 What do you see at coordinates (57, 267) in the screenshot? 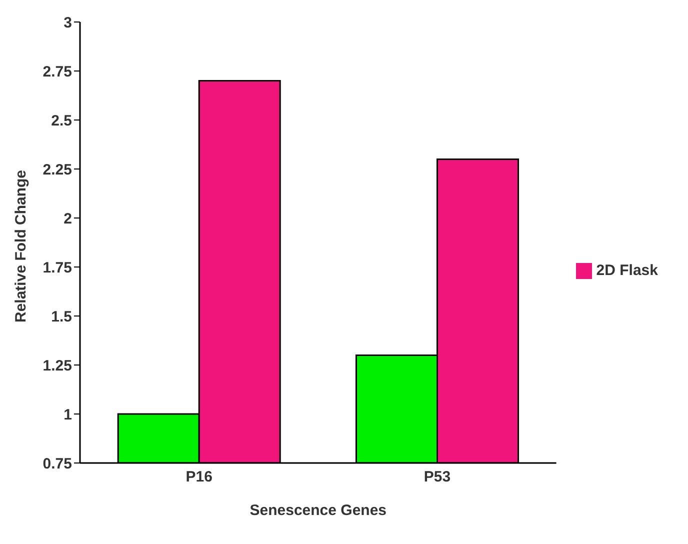
I see `y-tick-label: 1.75` at bounding box center [57, 267].